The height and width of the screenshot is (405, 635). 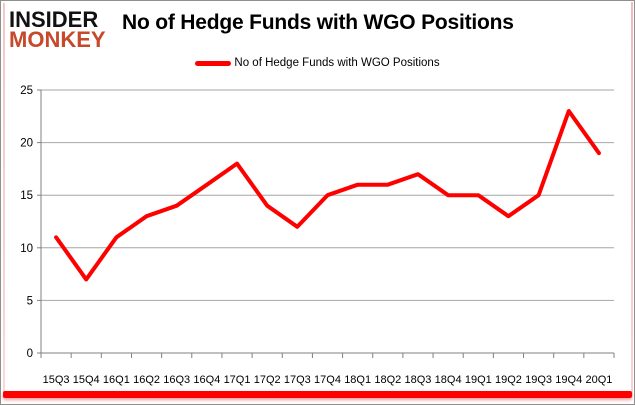 I want to click on left-accent-line, so click(x=4, y=198).